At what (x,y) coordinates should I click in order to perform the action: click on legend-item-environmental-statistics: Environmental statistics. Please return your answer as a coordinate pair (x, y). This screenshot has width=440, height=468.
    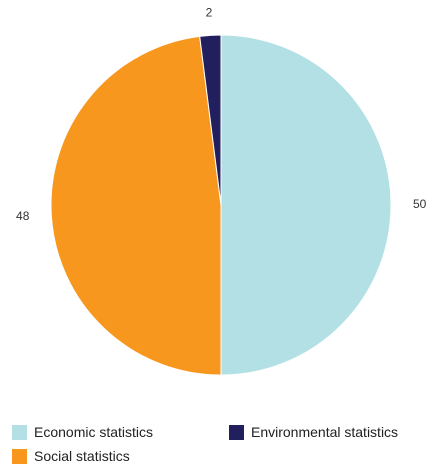
    Looking at the image, I should click on (313, 432).